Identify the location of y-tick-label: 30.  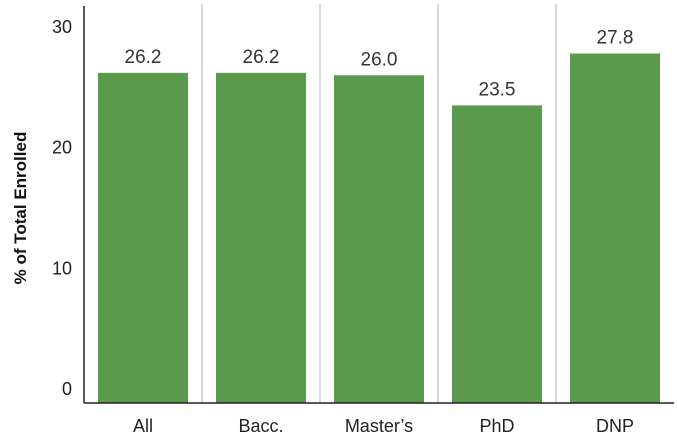
(62, 27).